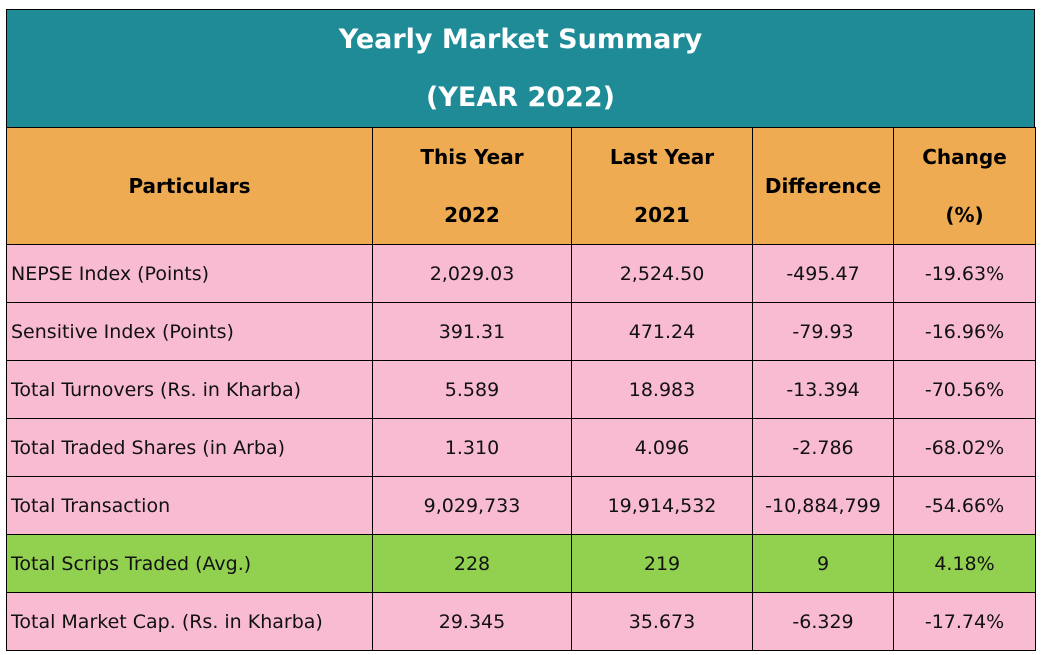 This screenshot has height=655, width=1045. What do you see at coordinates (662, 563) in the screenshot?
I see `row-last-year: 219` at bounding box center [662, 563].